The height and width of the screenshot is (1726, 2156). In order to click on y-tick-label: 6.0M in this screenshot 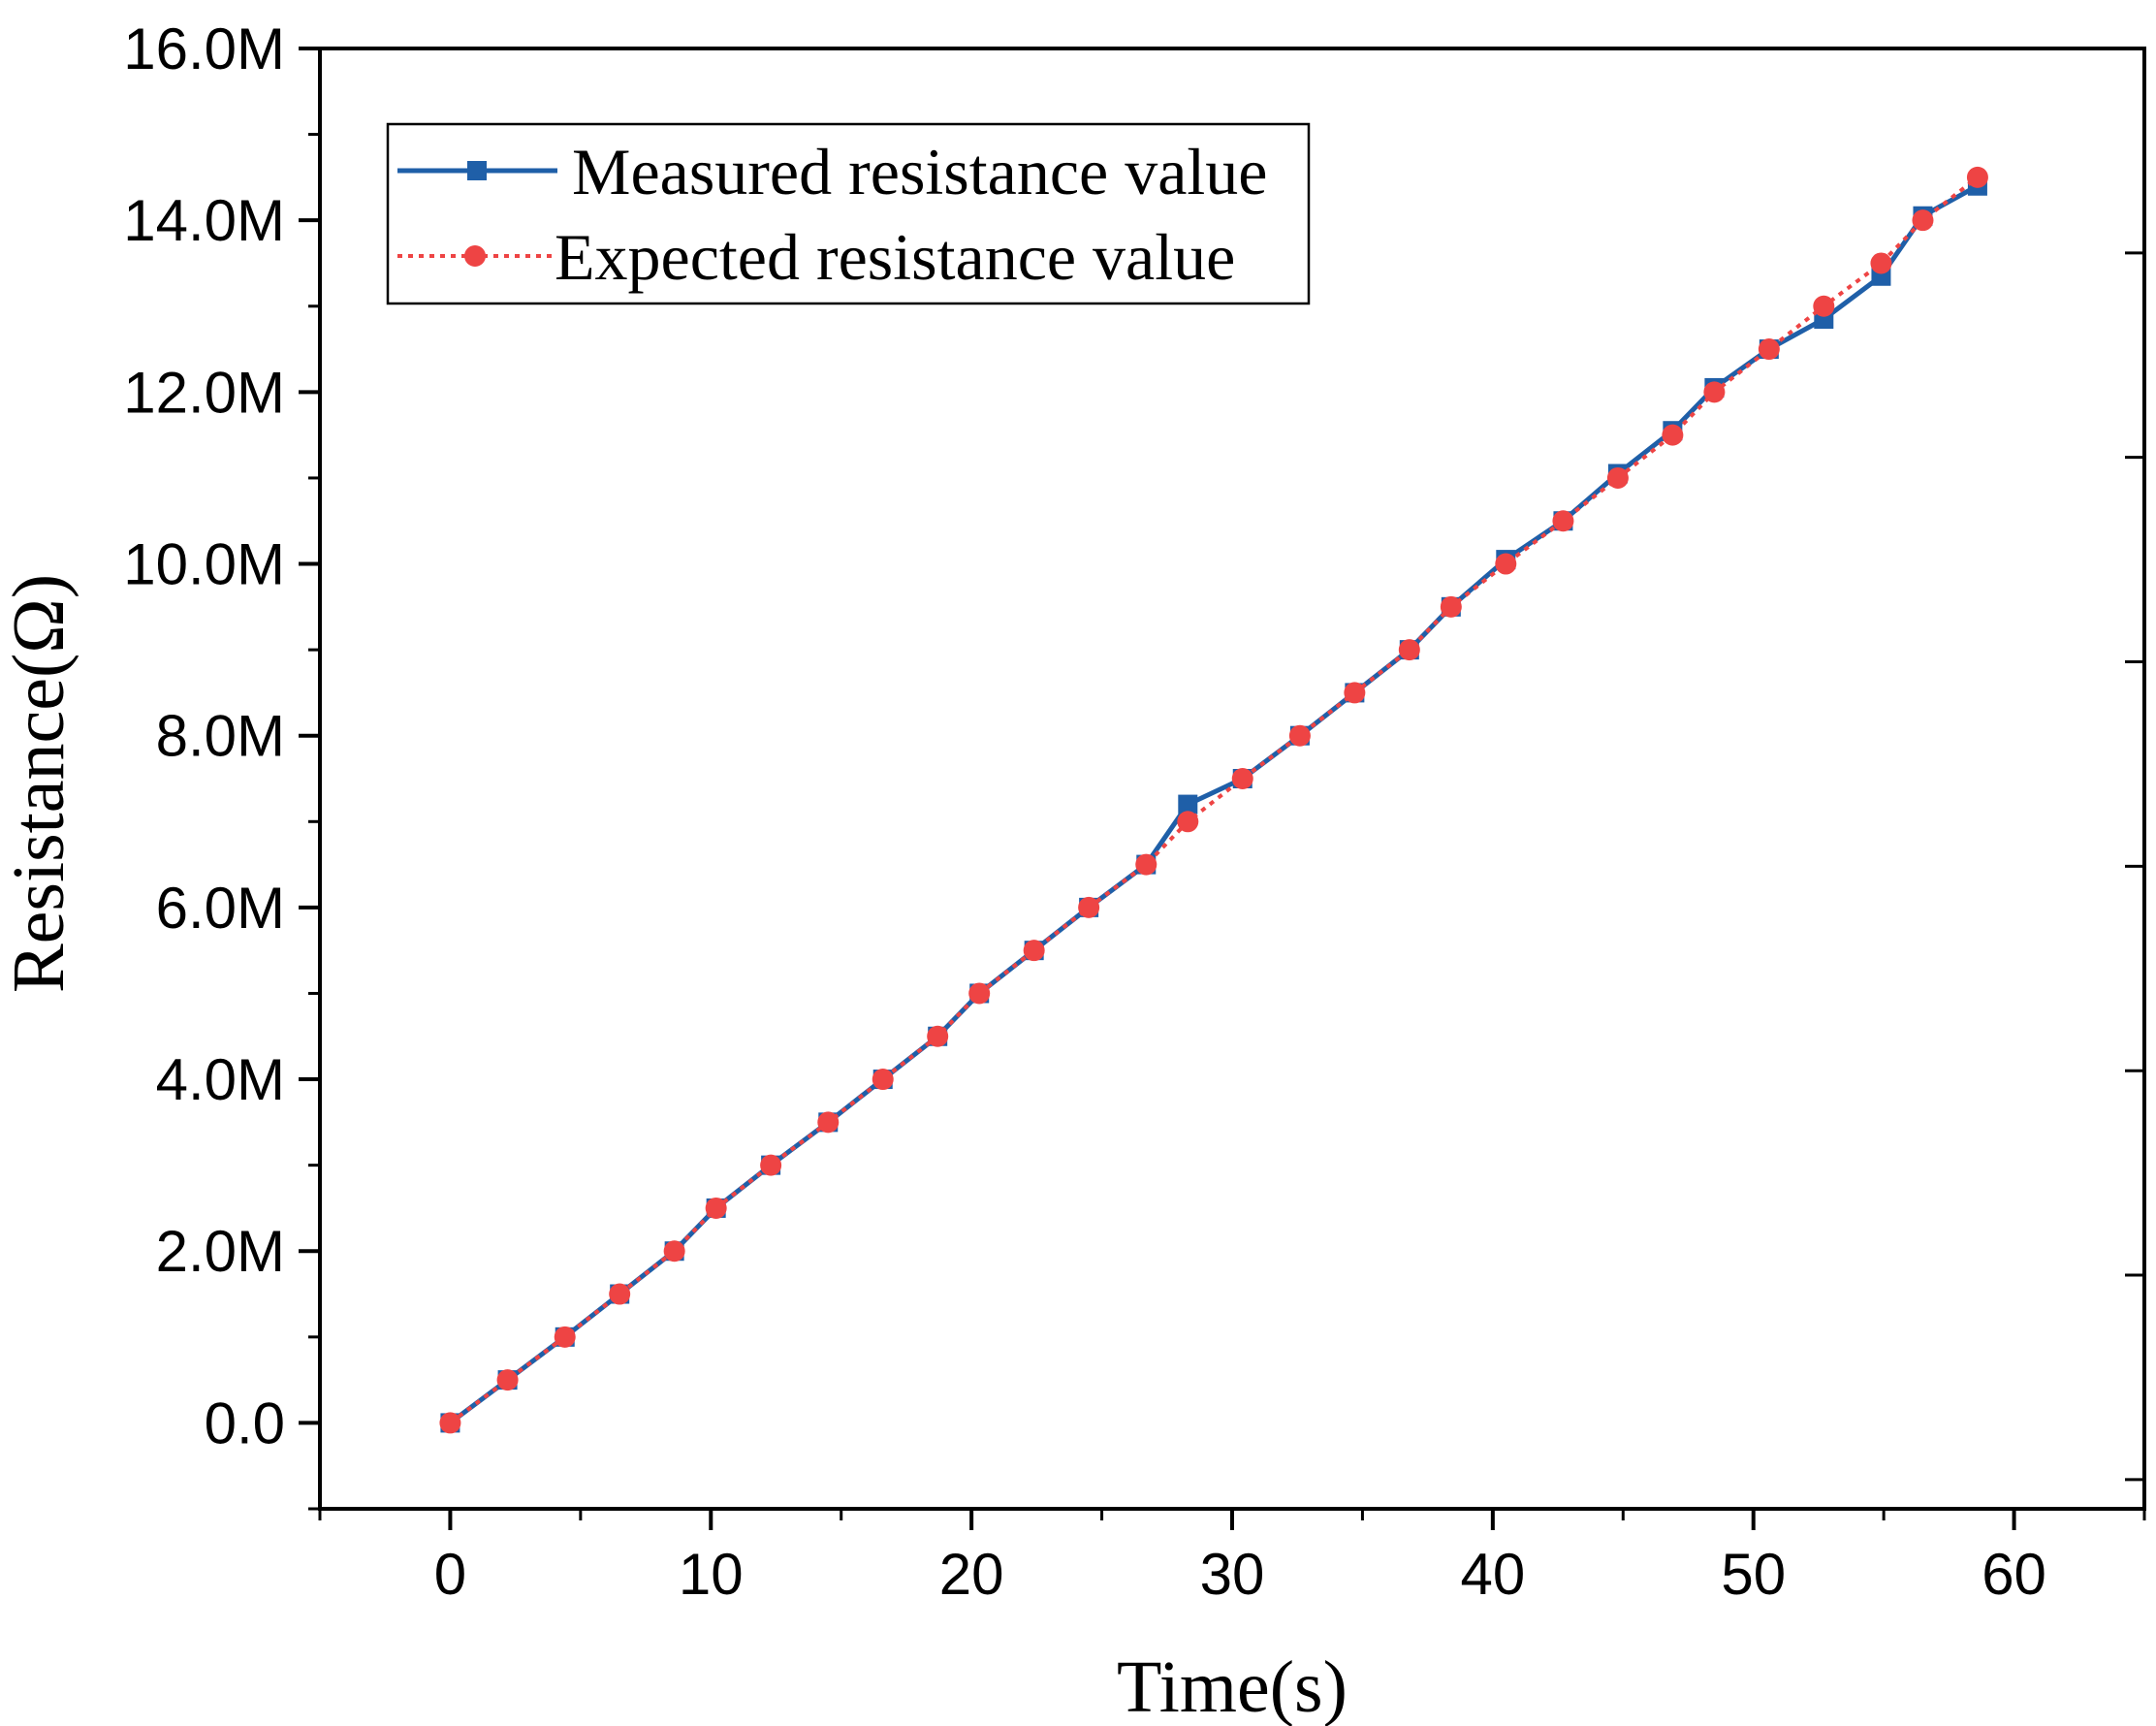, I will do `click(220, 909)`.